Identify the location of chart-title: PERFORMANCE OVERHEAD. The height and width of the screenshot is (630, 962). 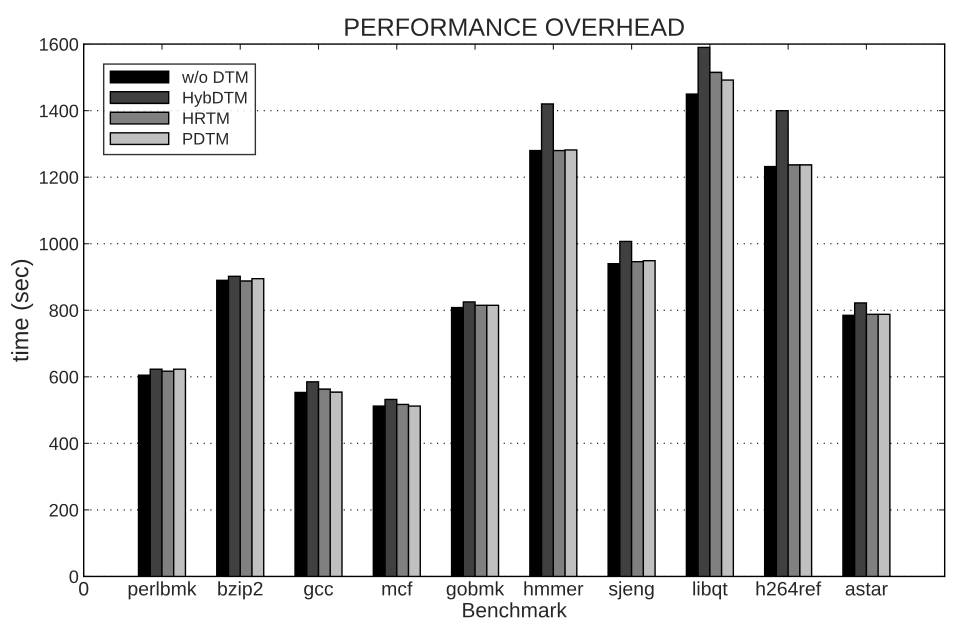
(514, 27).